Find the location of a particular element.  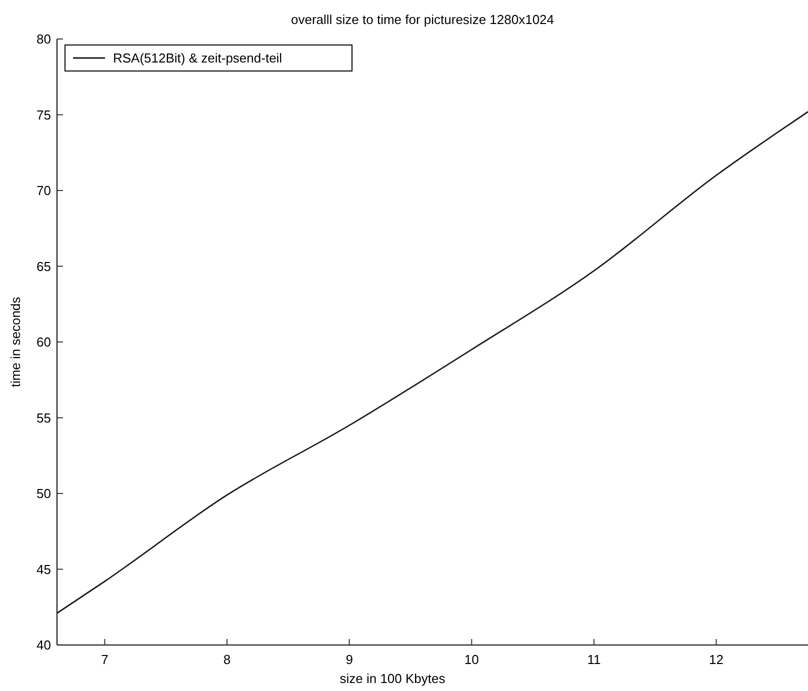

chart-title: overalll size to time for picturesize 1280x1024 is located at coordinates (422, 19).